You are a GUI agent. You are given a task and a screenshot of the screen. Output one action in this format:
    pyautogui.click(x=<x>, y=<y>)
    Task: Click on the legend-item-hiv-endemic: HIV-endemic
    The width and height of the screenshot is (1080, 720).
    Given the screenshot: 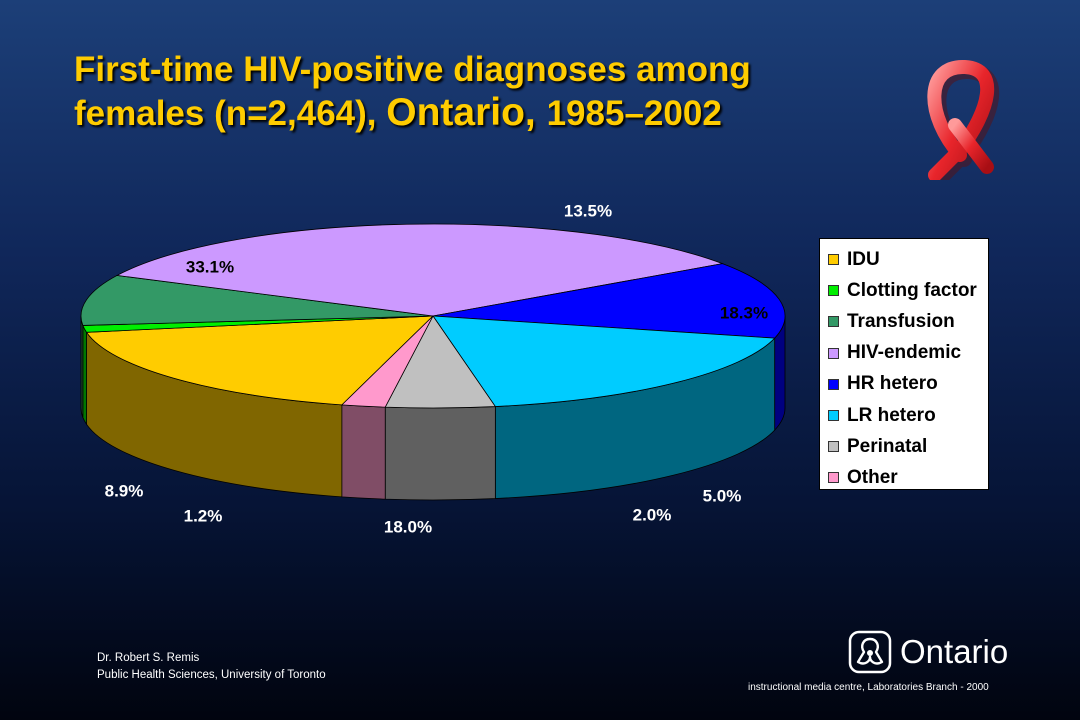 What is the action you would take?
    pyautogui.click(x=908, y=353)
    